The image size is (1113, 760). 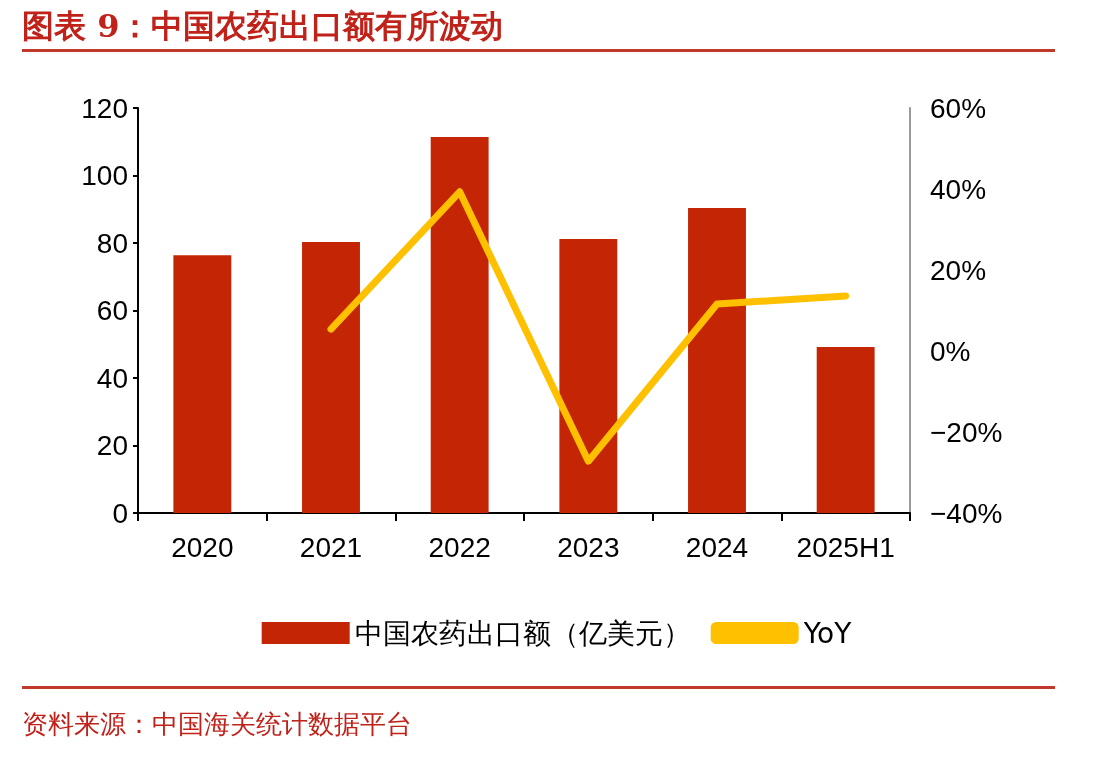 What do you see at coordinates (538, 28) in the screenshot?
I see `chart-title: 图表 9：中国农药出口额有所波动` at bounding box center [538, 28].